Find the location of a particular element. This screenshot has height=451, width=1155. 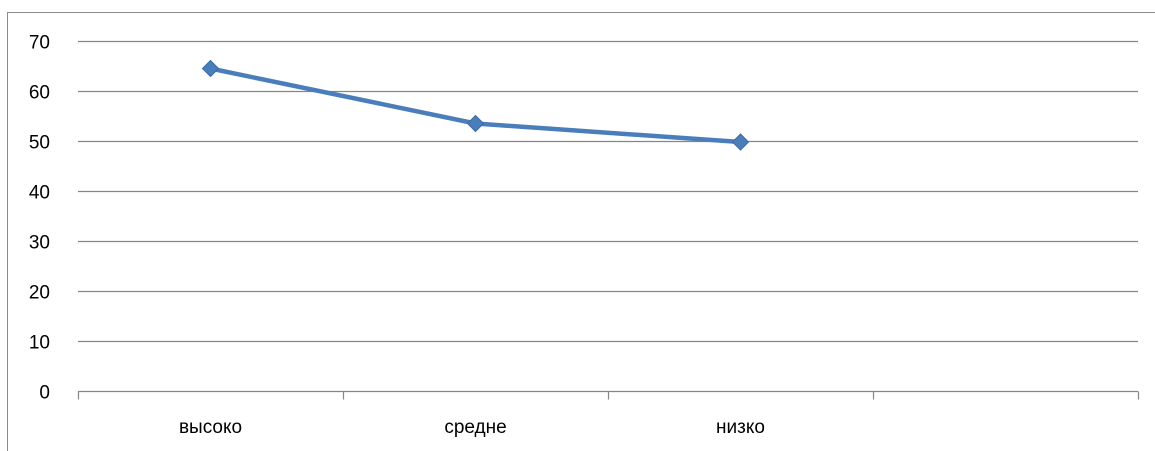

y-tick-label-40: 40 is located at coordinates (39, 193).